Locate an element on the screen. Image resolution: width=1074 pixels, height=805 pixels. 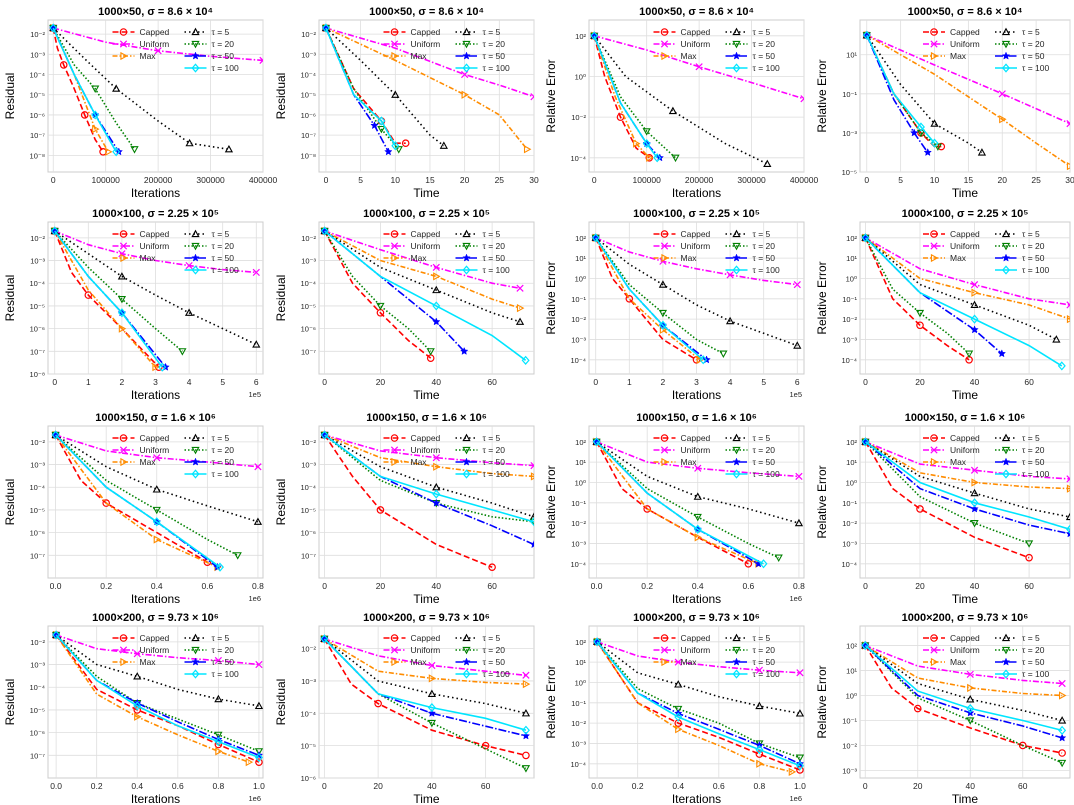
x-tick-label: 0 is located at coordinates (866, 180).